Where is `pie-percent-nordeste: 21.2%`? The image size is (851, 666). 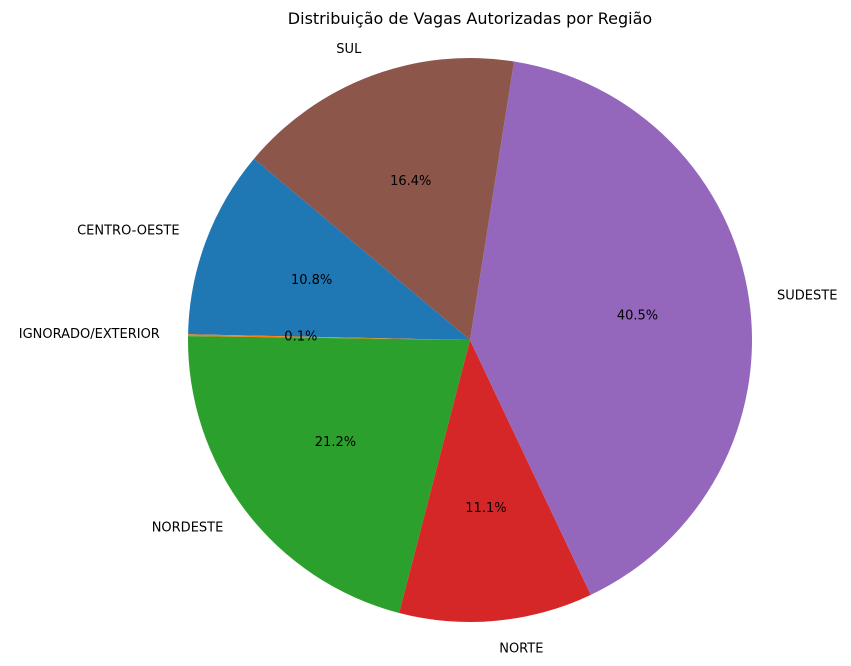
pie-percent-nordeste: 21.2% is located at coordinates (335, 442).